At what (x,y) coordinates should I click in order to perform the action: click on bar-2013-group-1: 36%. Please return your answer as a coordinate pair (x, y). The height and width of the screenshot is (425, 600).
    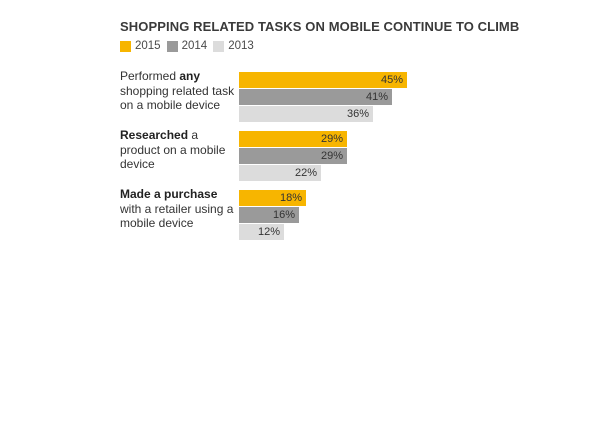
    Looking at the image, I should click on (306, 114).